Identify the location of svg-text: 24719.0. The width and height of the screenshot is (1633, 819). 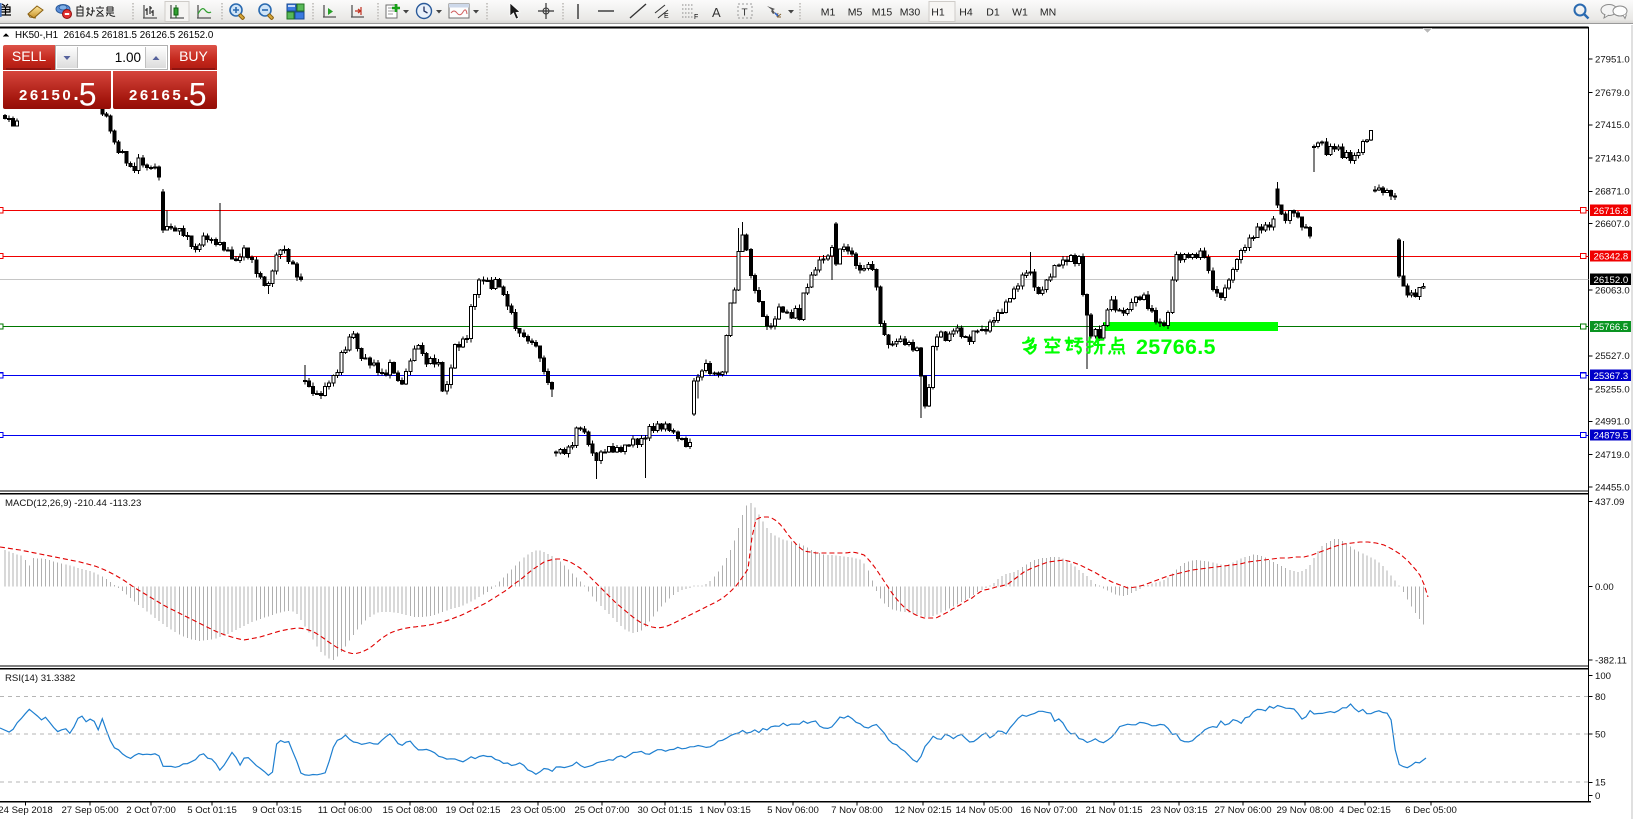
(1612, 455).